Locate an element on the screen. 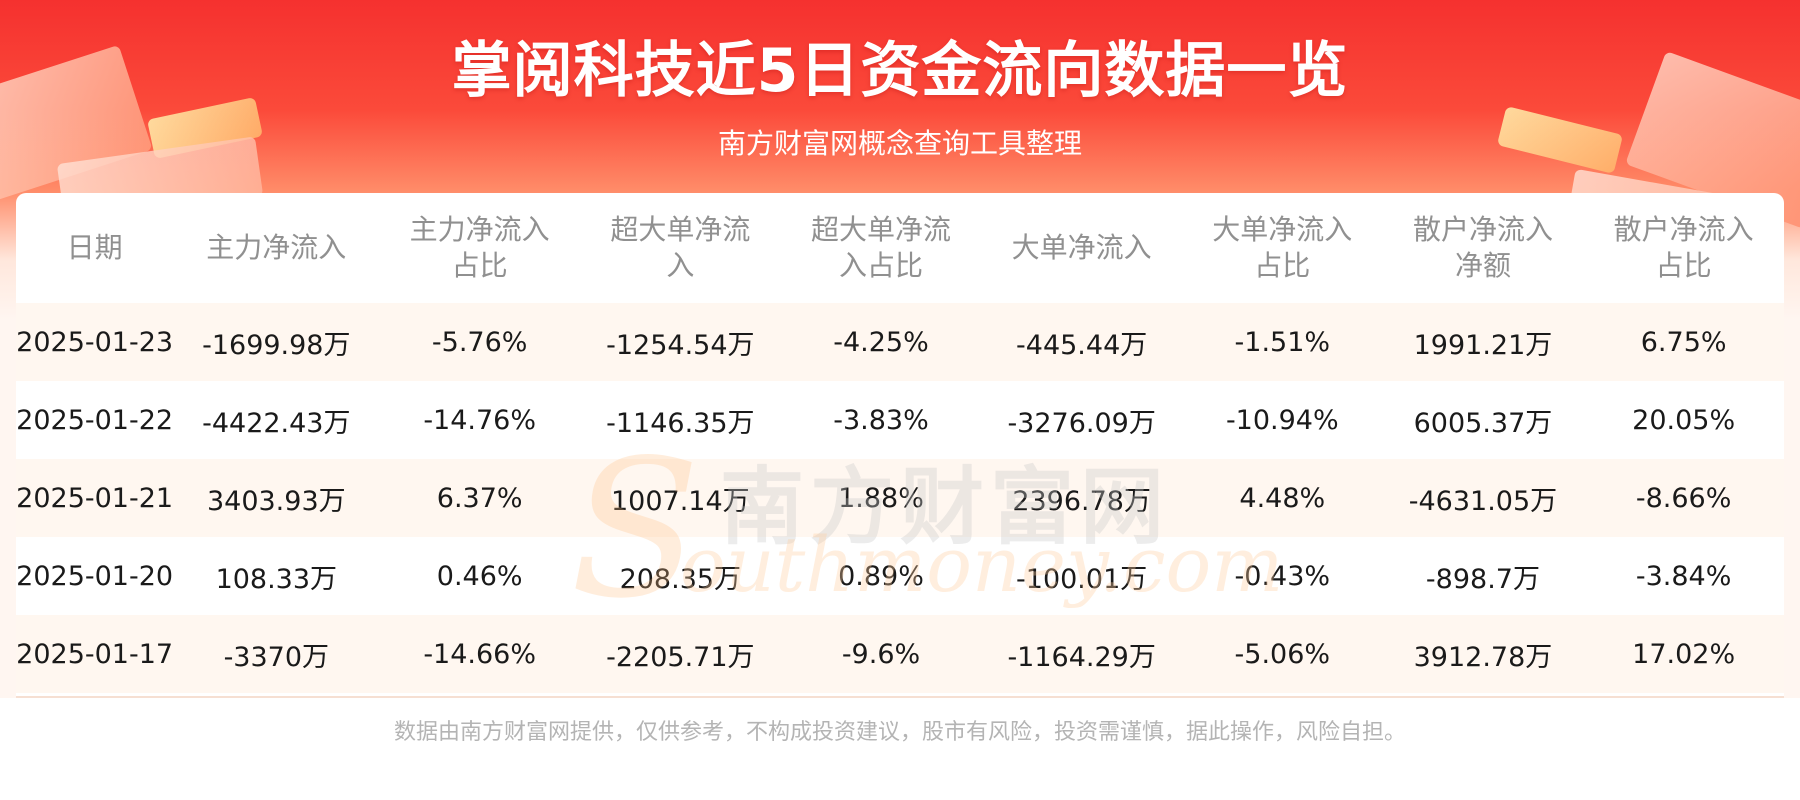 This screenshot has width=1800, height=800. value-cell: 6005.37万 is located at coordinates (1483, 420).